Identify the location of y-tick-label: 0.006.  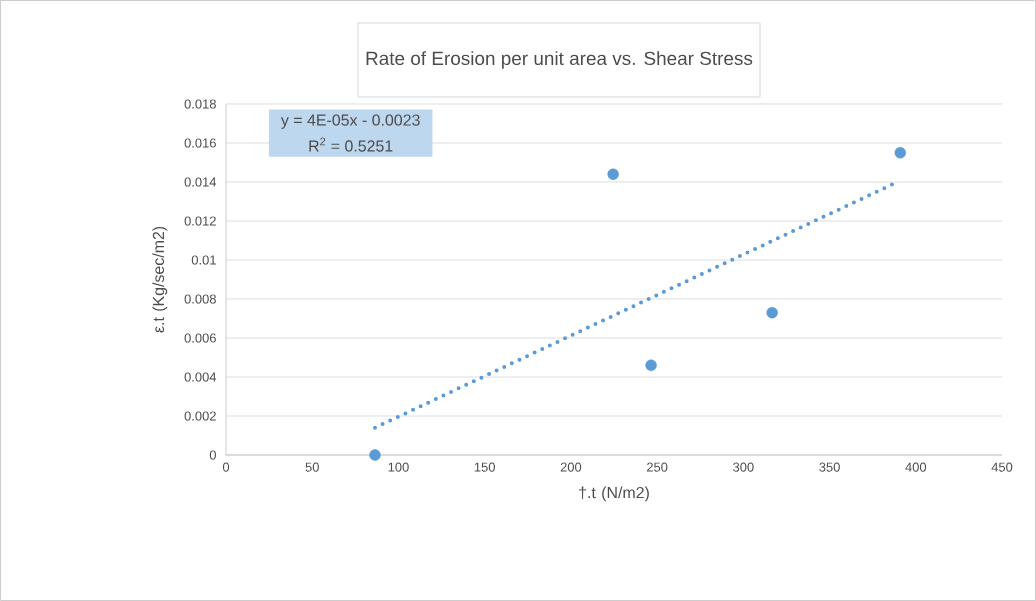
(200, 338).